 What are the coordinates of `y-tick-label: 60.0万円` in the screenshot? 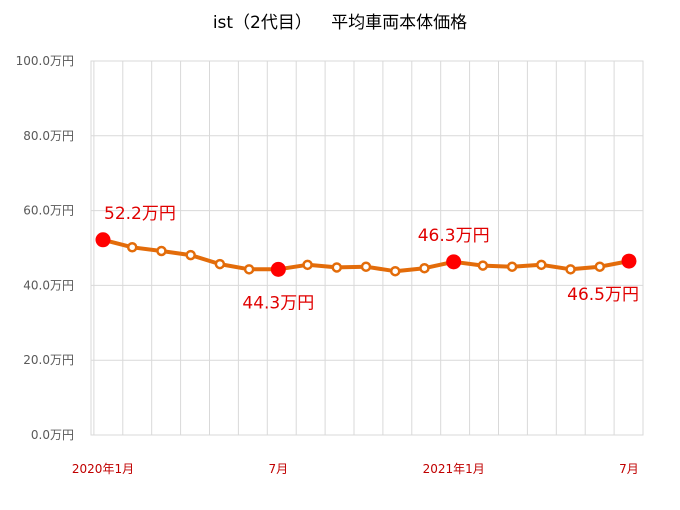 It's located at (48, 211).